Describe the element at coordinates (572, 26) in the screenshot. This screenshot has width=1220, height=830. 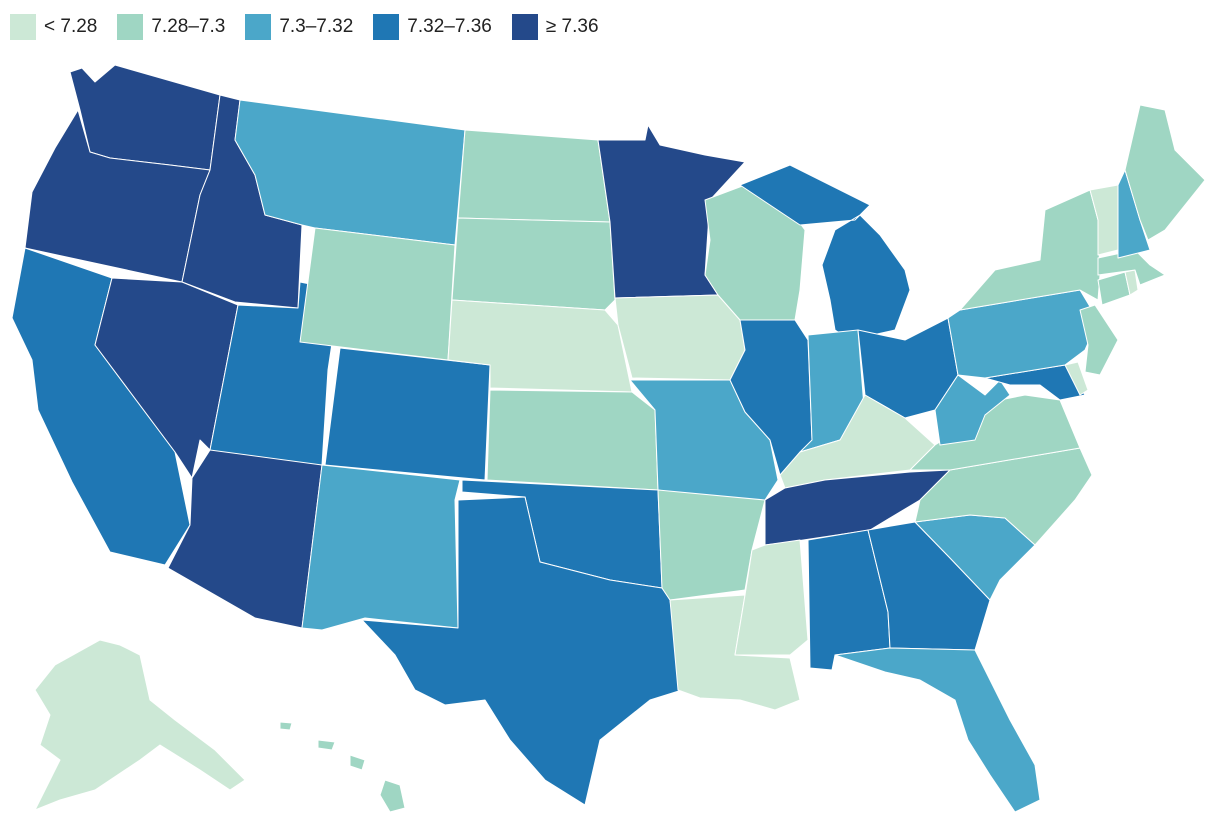
I see `legend-label: ≥ 7.36` at that location.